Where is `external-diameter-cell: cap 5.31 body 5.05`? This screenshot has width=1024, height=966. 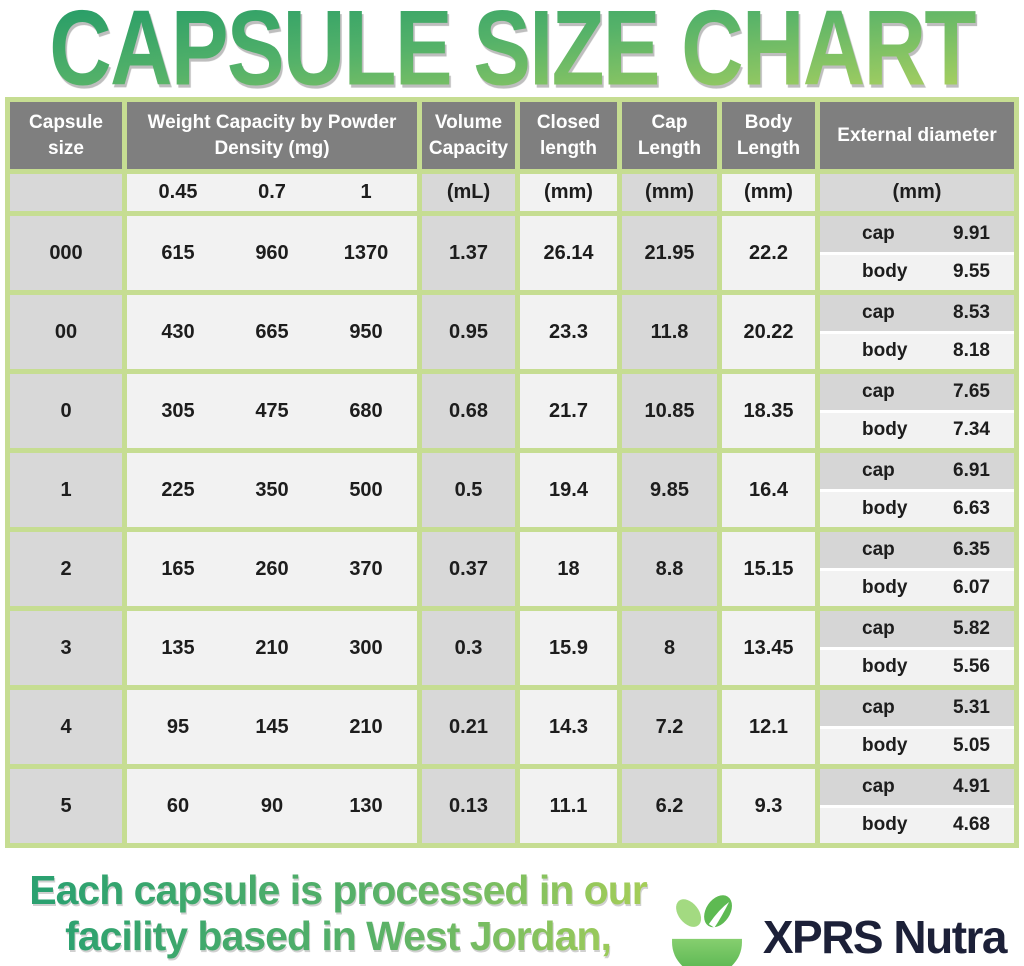 external-diameter-cell: cap 5.31 body 5.05 is located at coordinates (917, 727).